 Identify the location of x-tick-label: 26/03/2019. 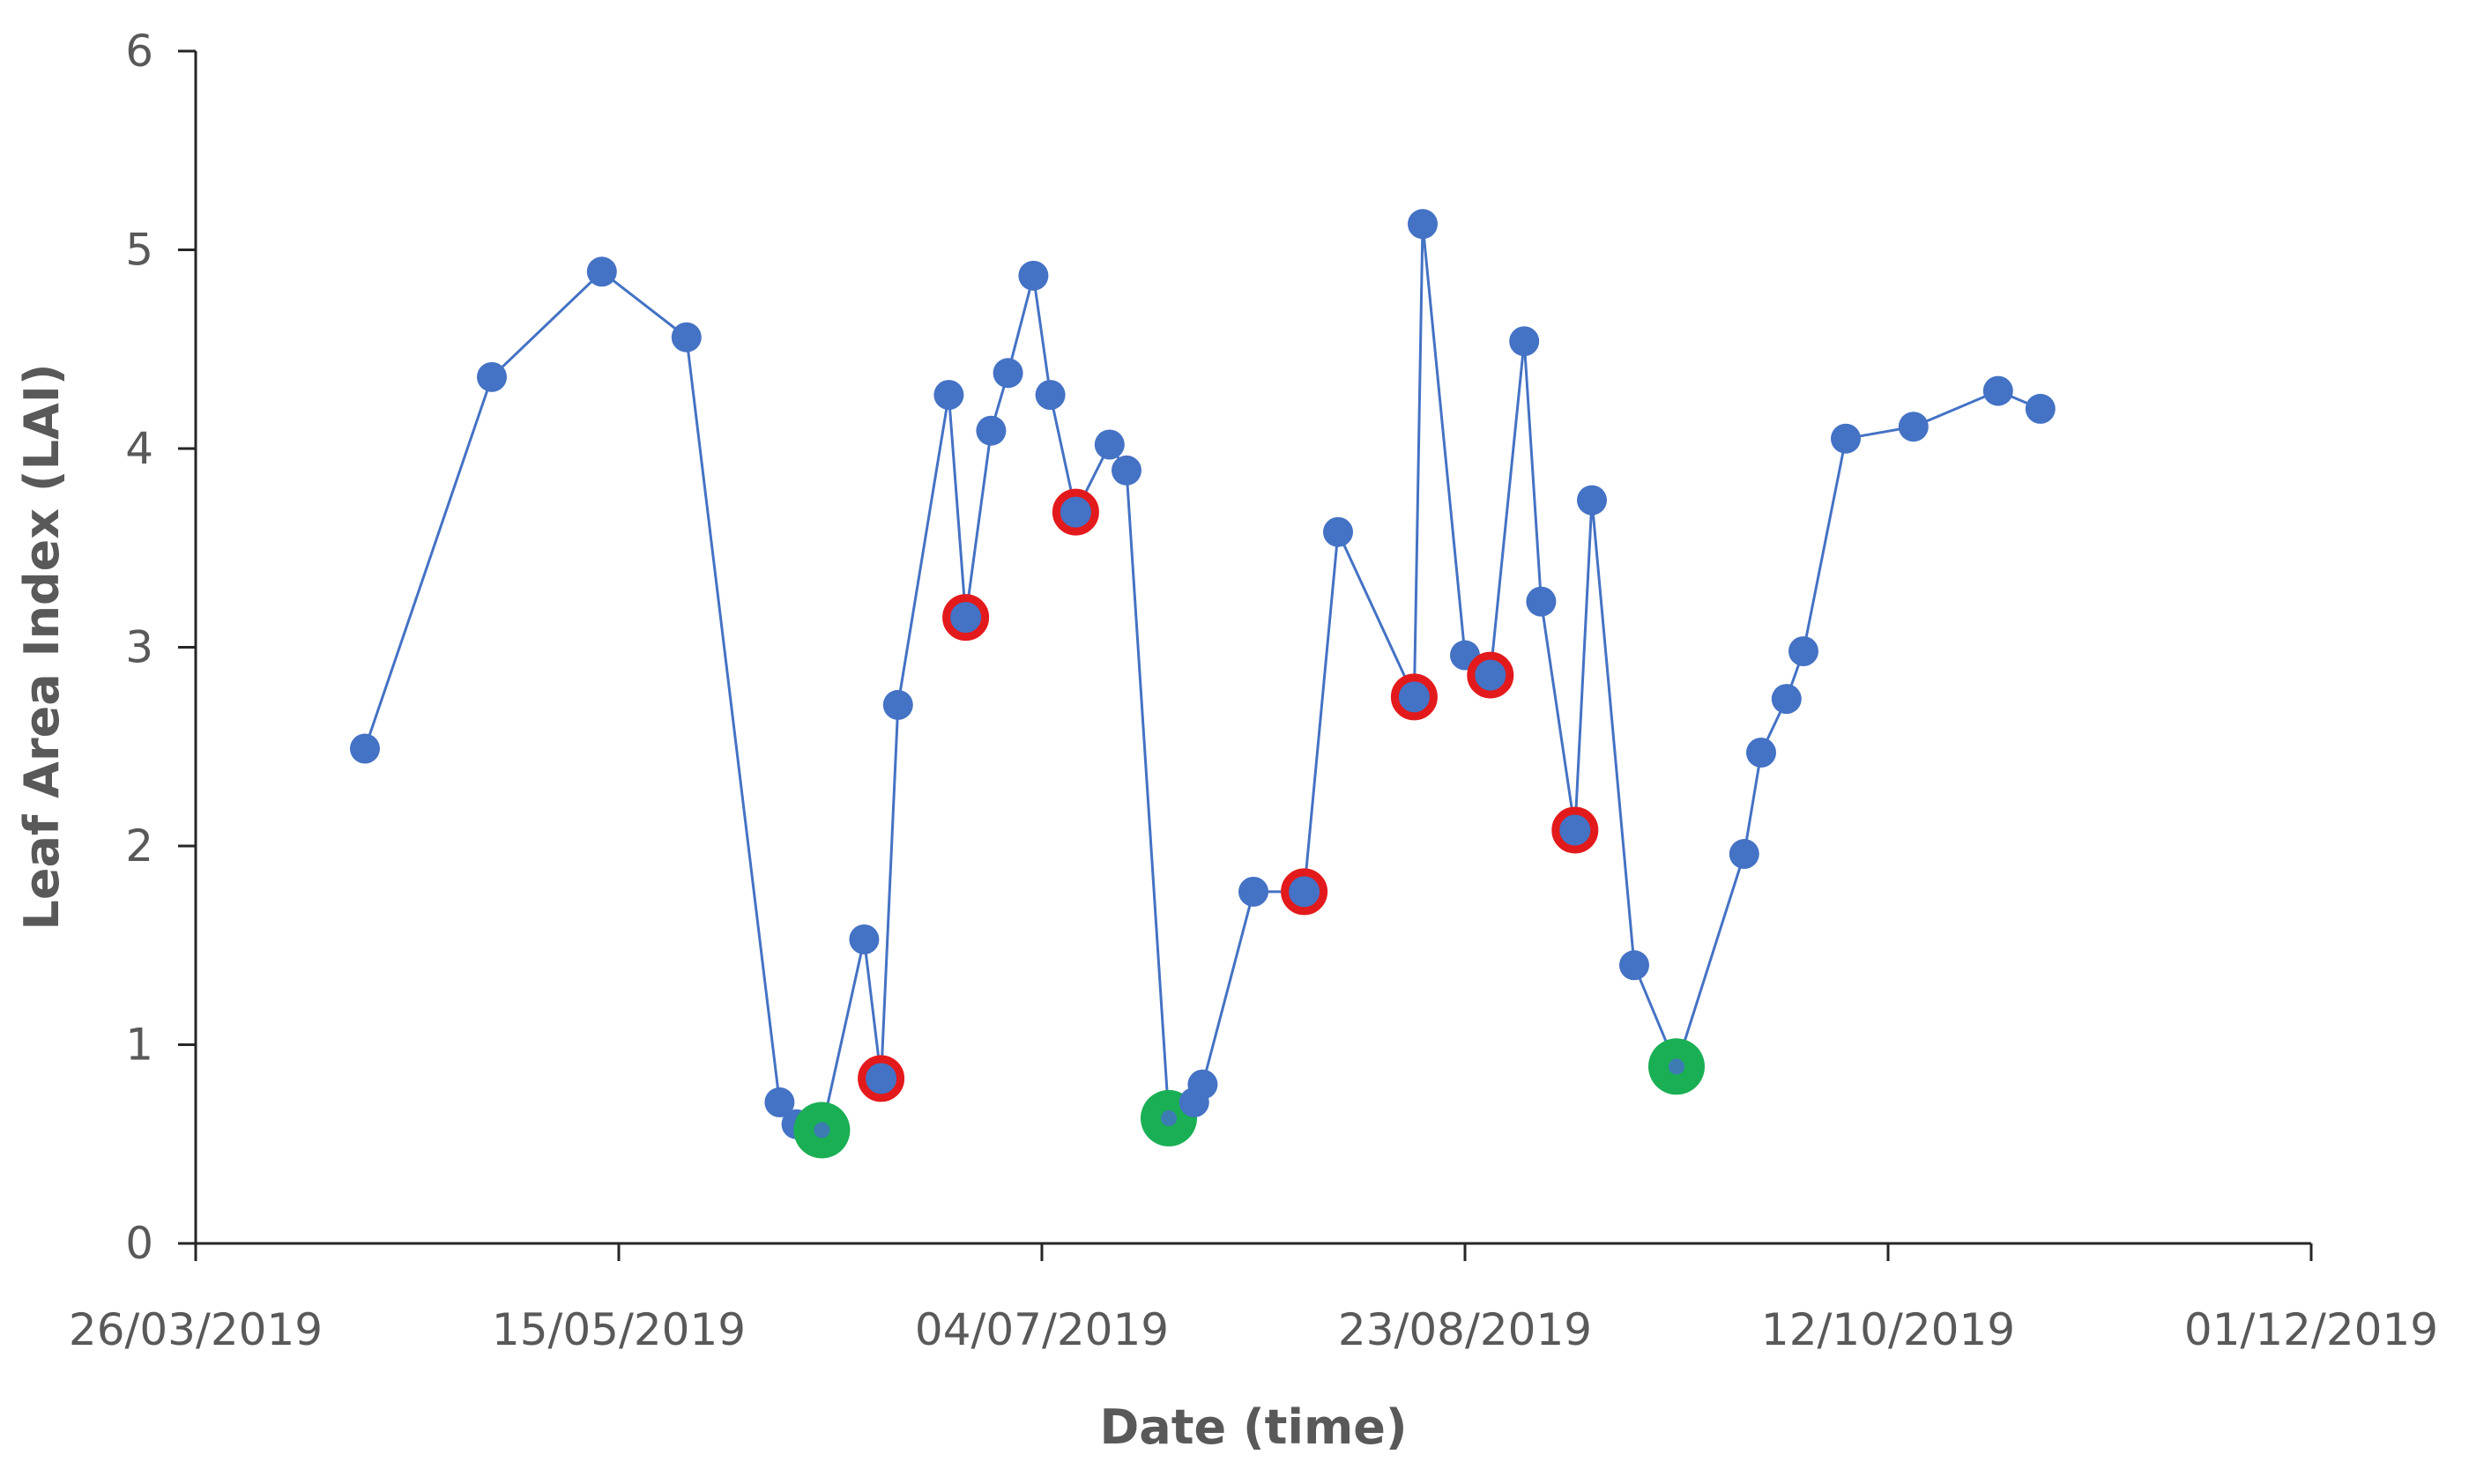
(196, 1329).